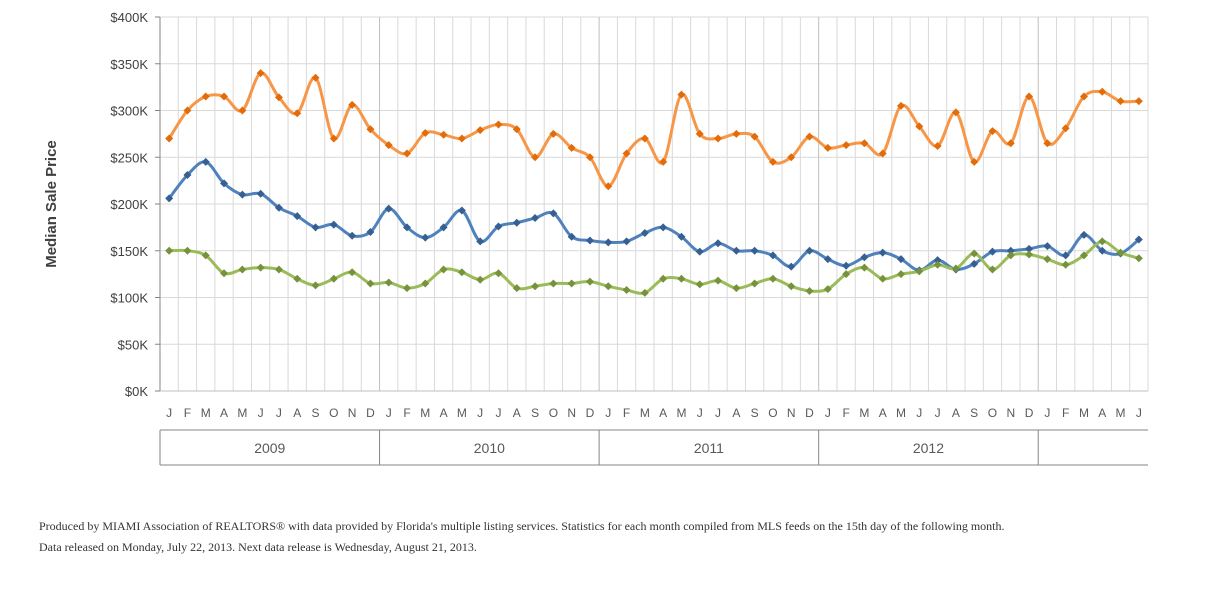  Describe the element at coordinates (136, 391) in the screenshot. I see `y-tick-label: $0K` at that location.